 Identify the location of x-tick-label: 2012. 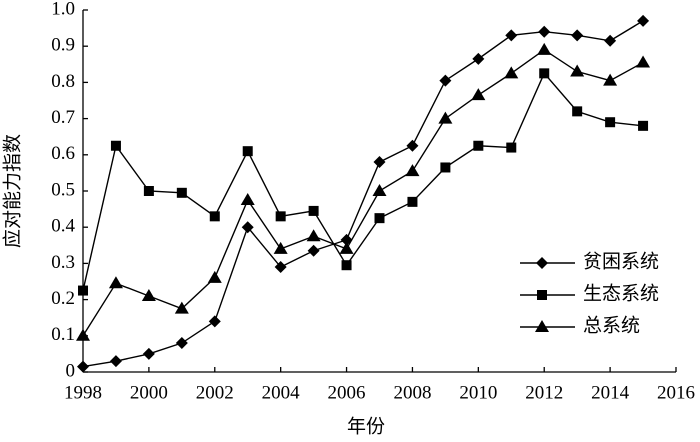
(544, 392).